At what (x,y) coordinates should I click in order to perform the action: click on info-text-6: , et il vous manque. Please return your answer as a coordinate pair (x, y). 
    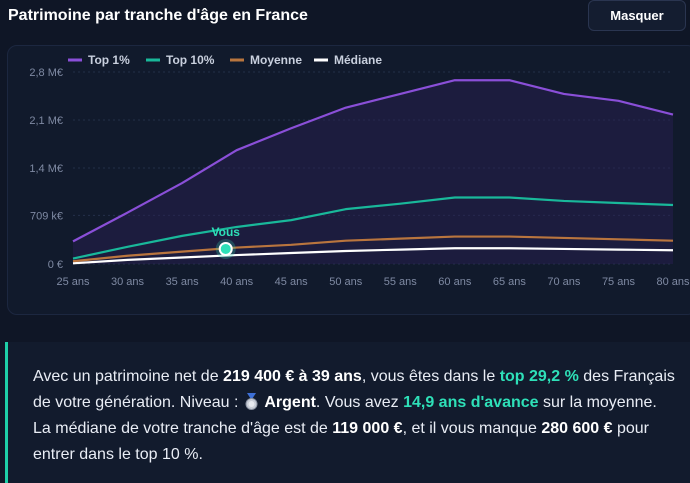
    Looking at the image, I should click on (472, 428).